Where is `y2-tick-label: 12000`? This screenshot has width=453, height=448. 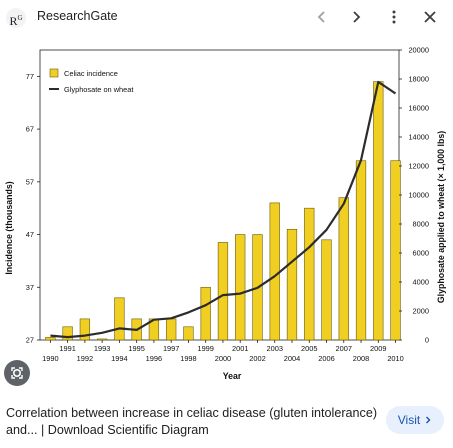
y2-tick-label: 12000 is located at coordinates (418, 166).